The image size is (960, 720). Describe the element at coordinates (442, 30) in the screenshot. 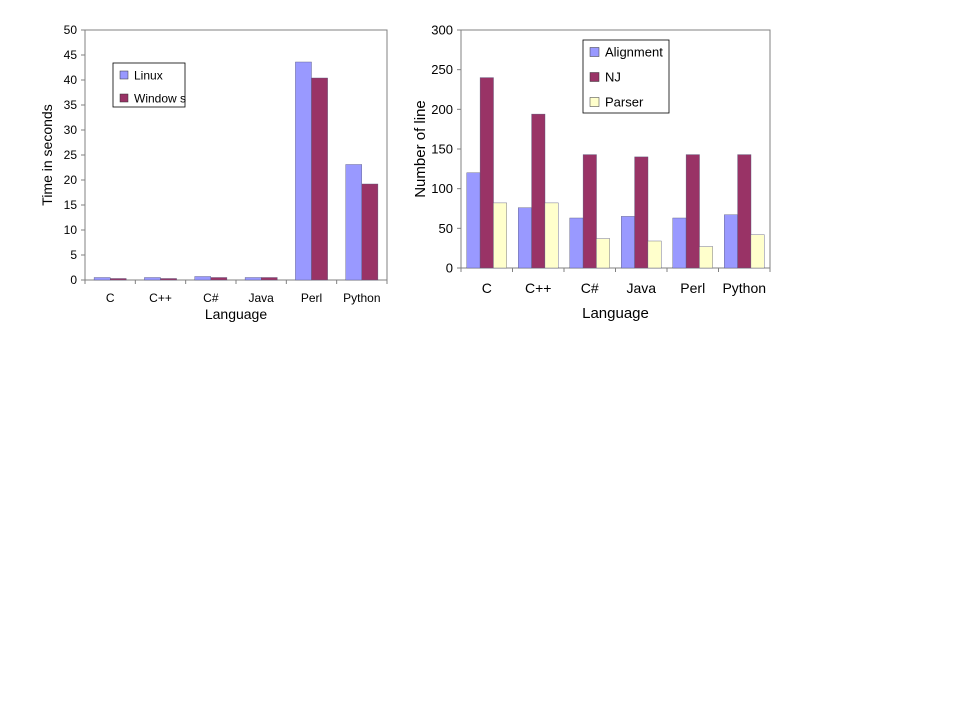

I see `y-tick-label: 300` at that location.